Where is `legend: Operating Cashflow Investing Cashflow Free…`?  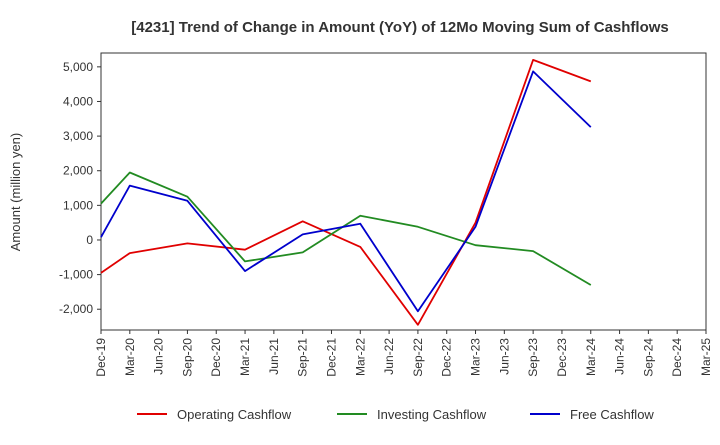 legend: Operating Cashflow Investing Cashflow Free… is located at coordinates (395, 414).